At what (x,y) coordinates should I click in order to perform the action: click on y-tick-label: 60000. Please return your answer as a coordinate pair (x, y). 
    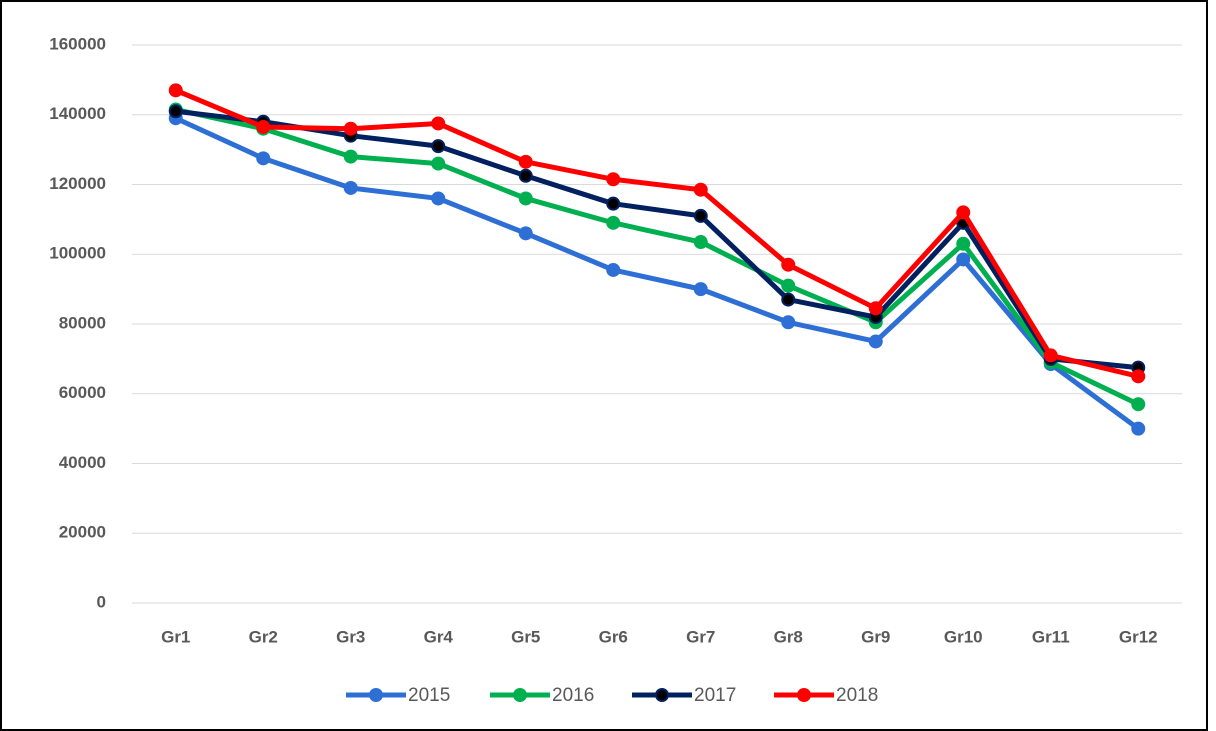
    Looking at the image, I should click on (82, 392).